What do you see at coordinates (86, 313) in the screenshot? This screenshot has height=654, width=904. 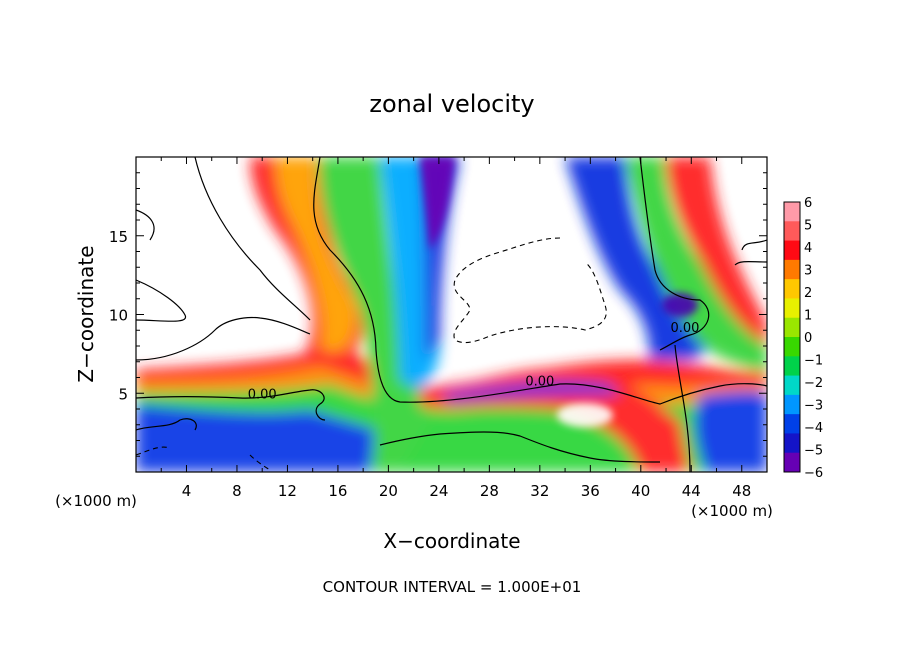 I see `y-axis-label: Z−coordinate` at bounding box center [86, 313].